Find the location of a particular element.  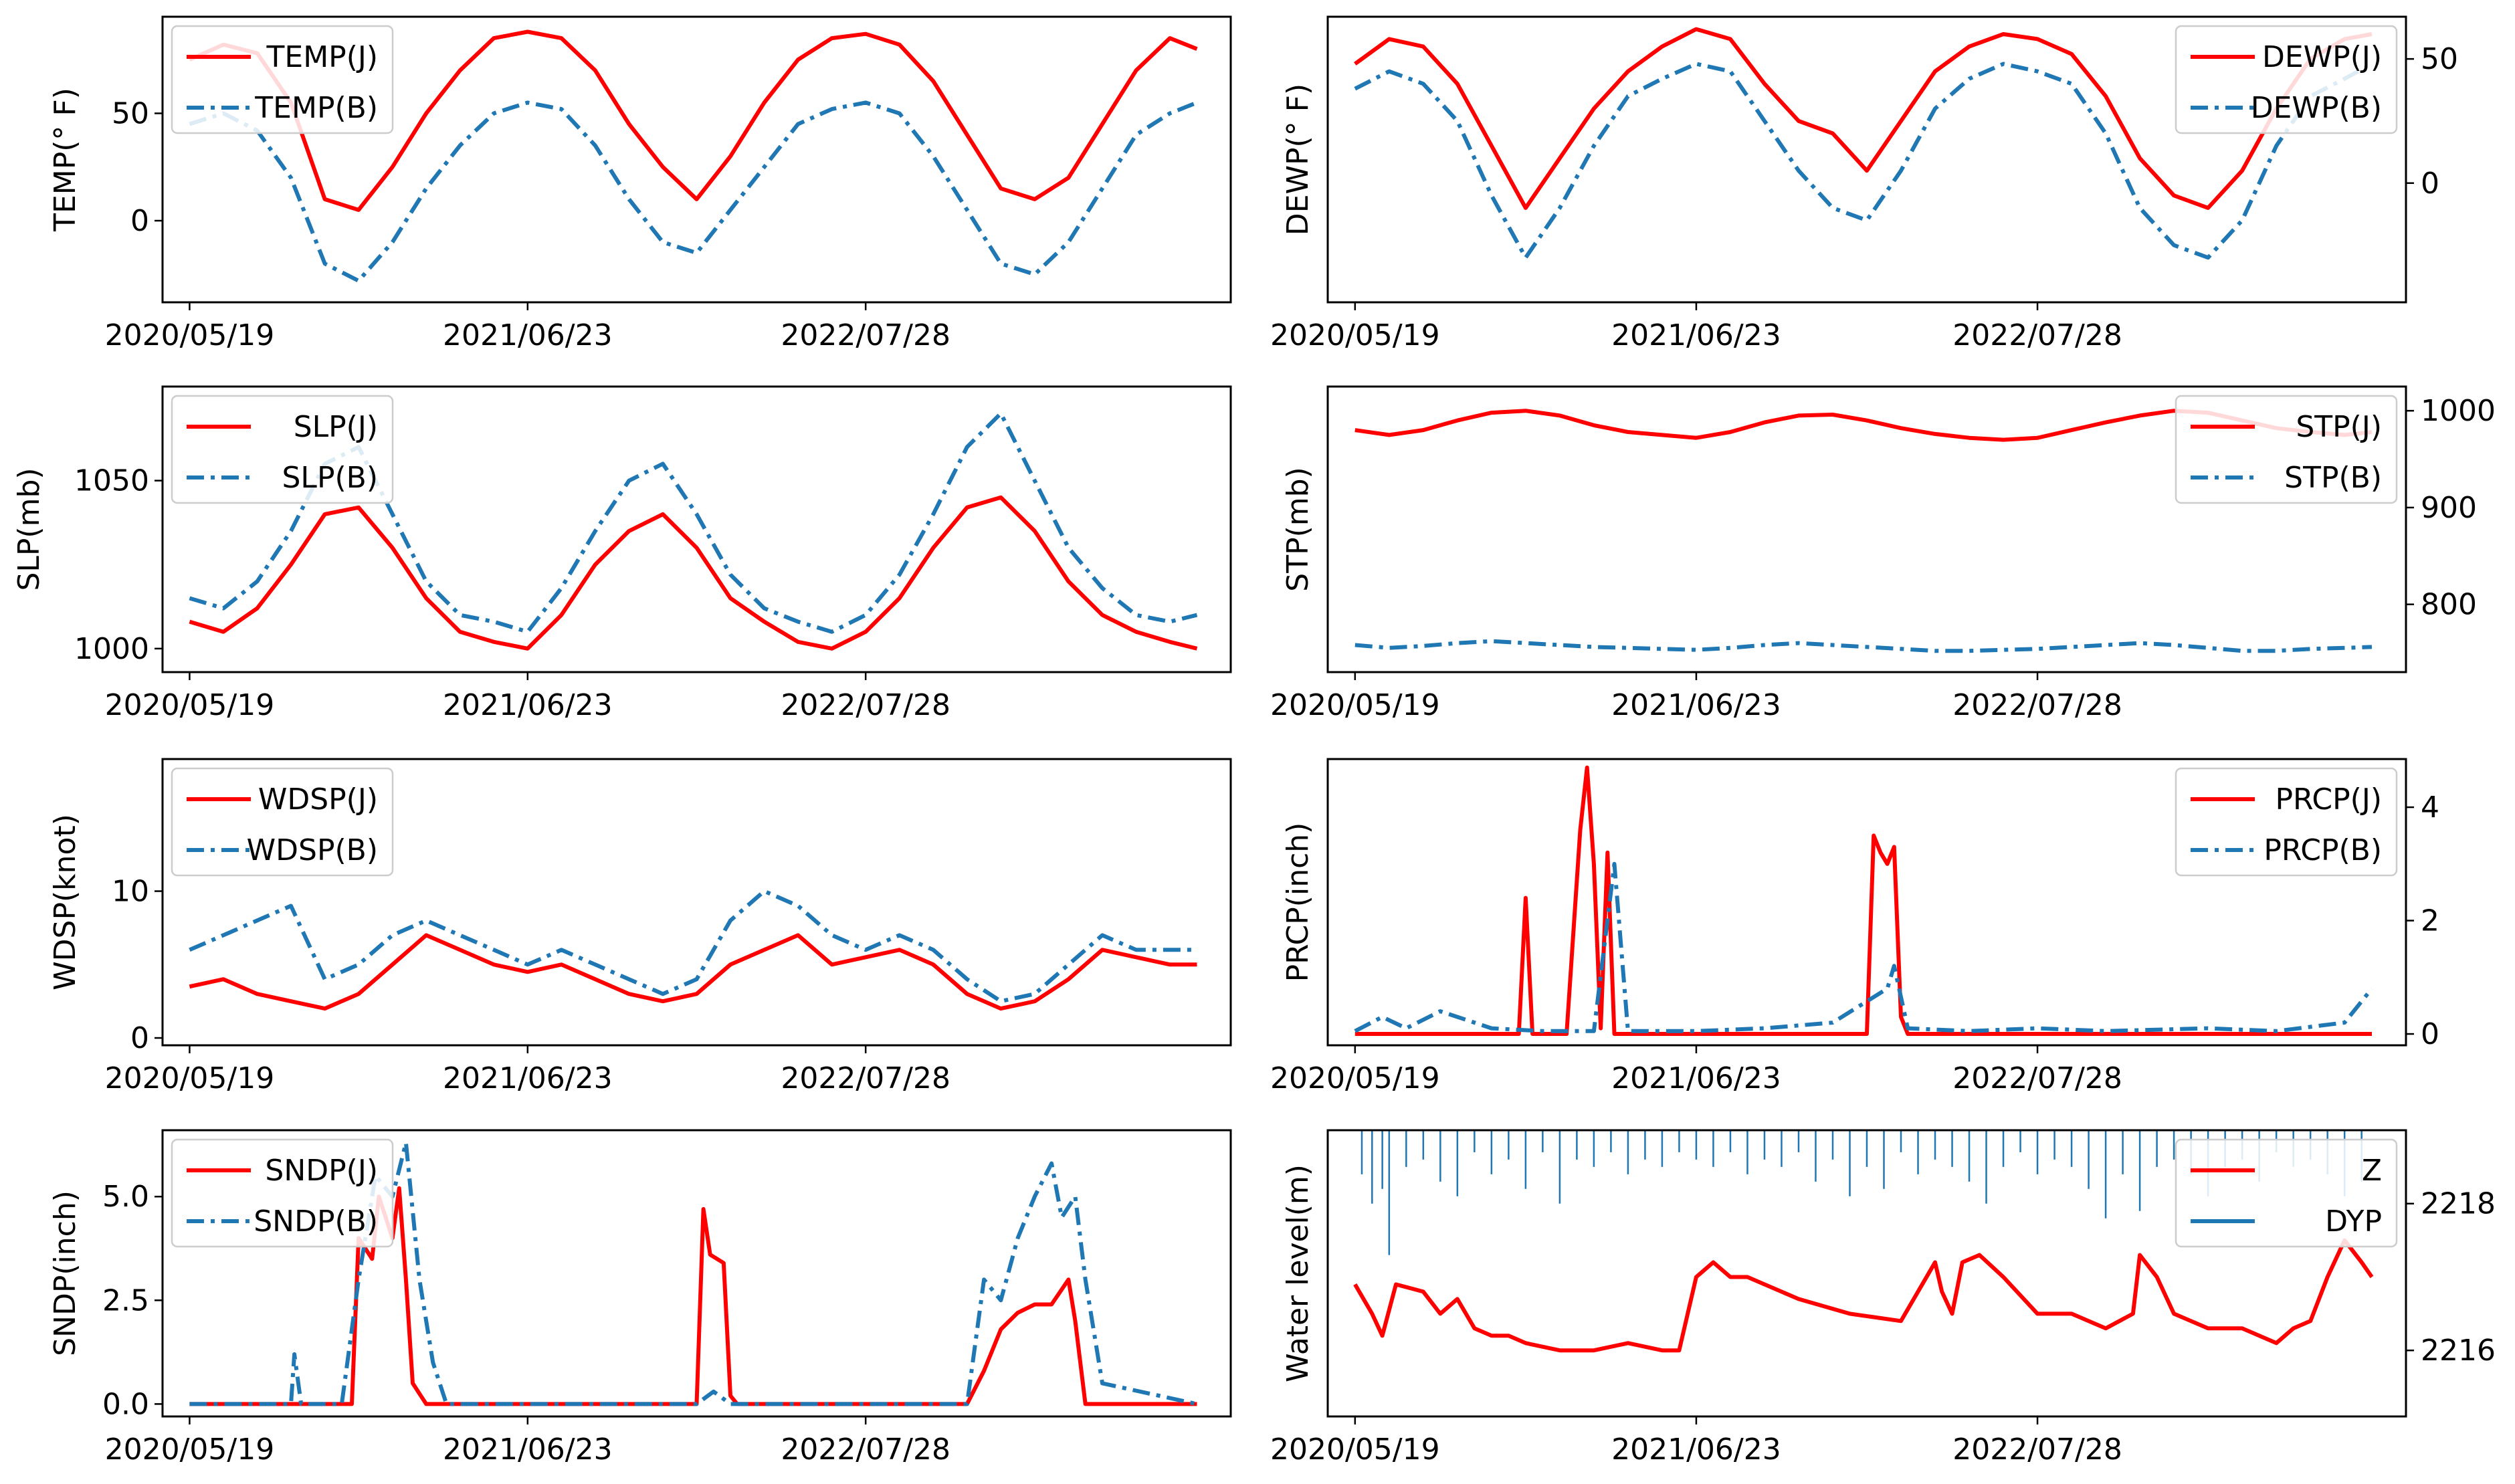

xtick-label-wdsp-2: 2022/07/28 is located at coordinates (865, 1078).